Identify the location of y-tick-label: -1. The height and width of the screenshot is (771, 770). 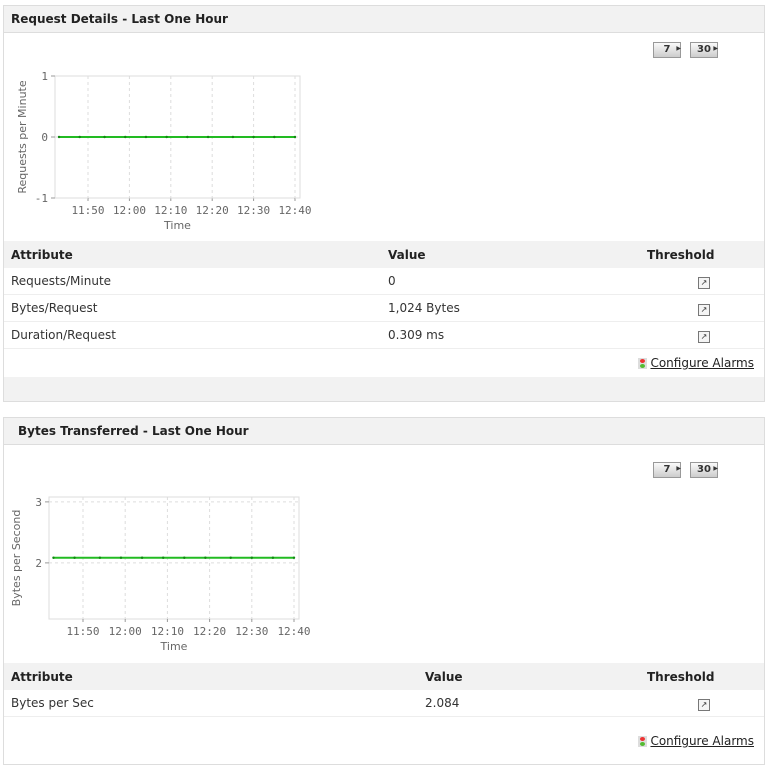
(41, 198).